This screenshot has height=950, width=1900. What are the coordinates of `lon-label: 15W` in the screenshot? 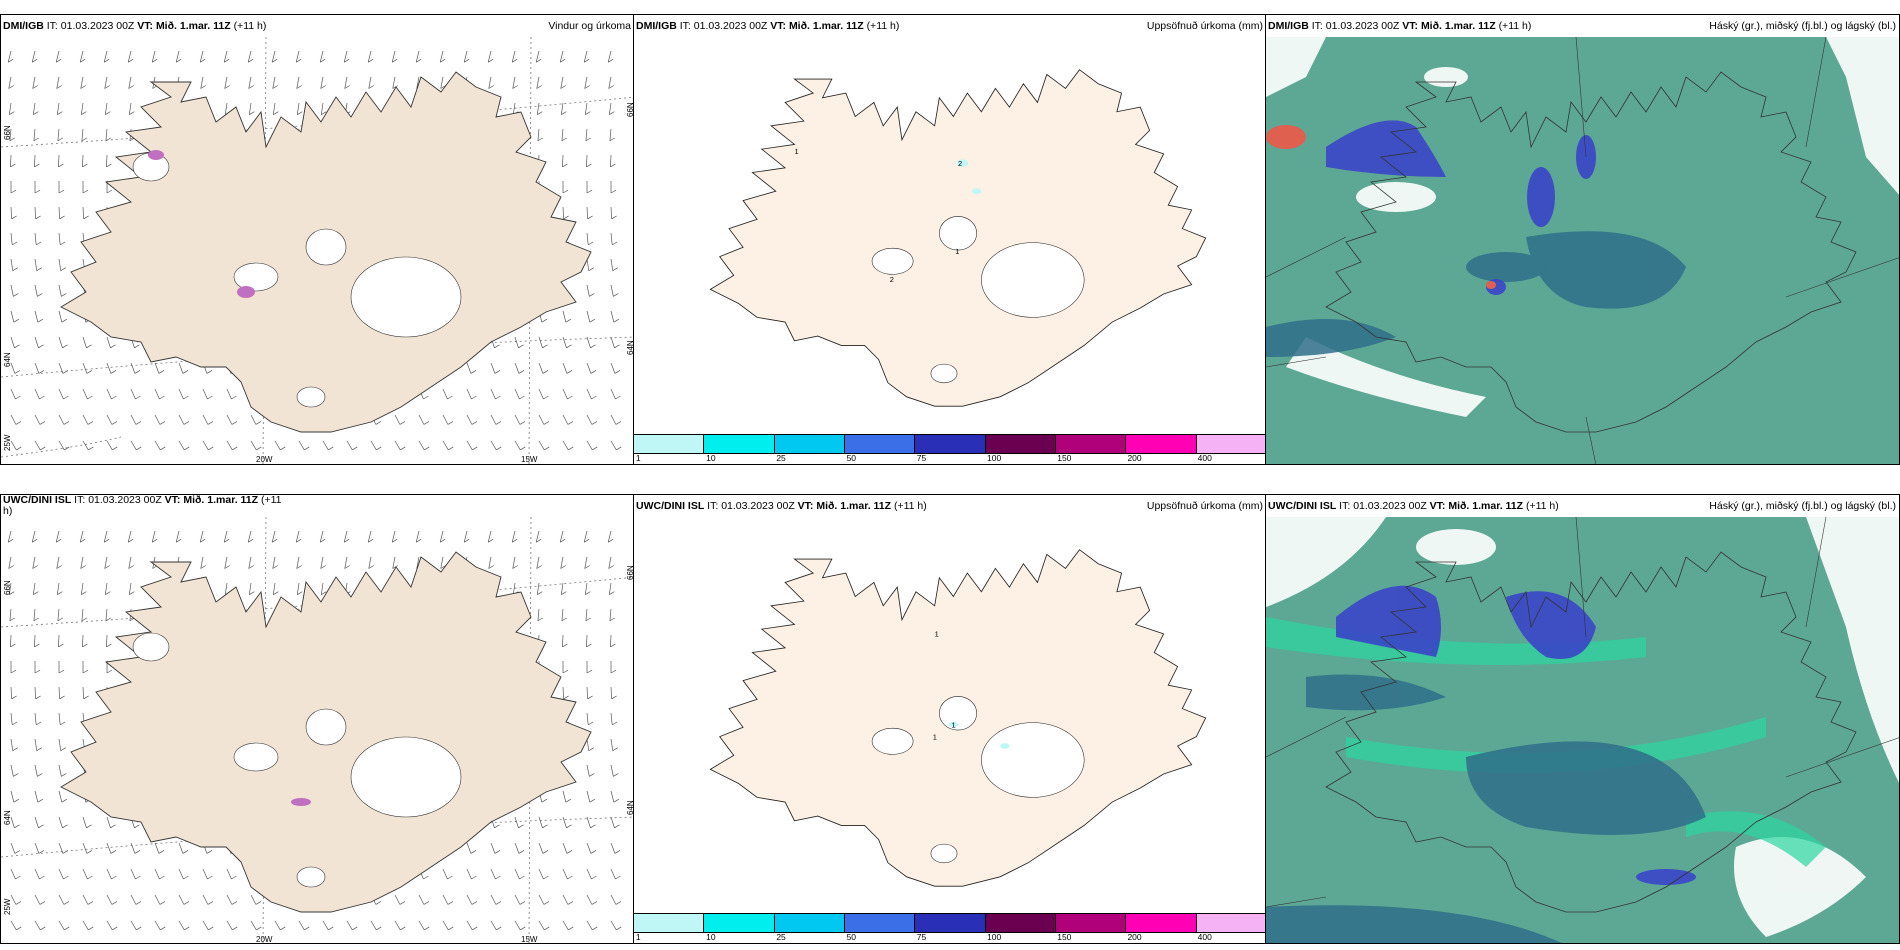 It's located at (529, 459).